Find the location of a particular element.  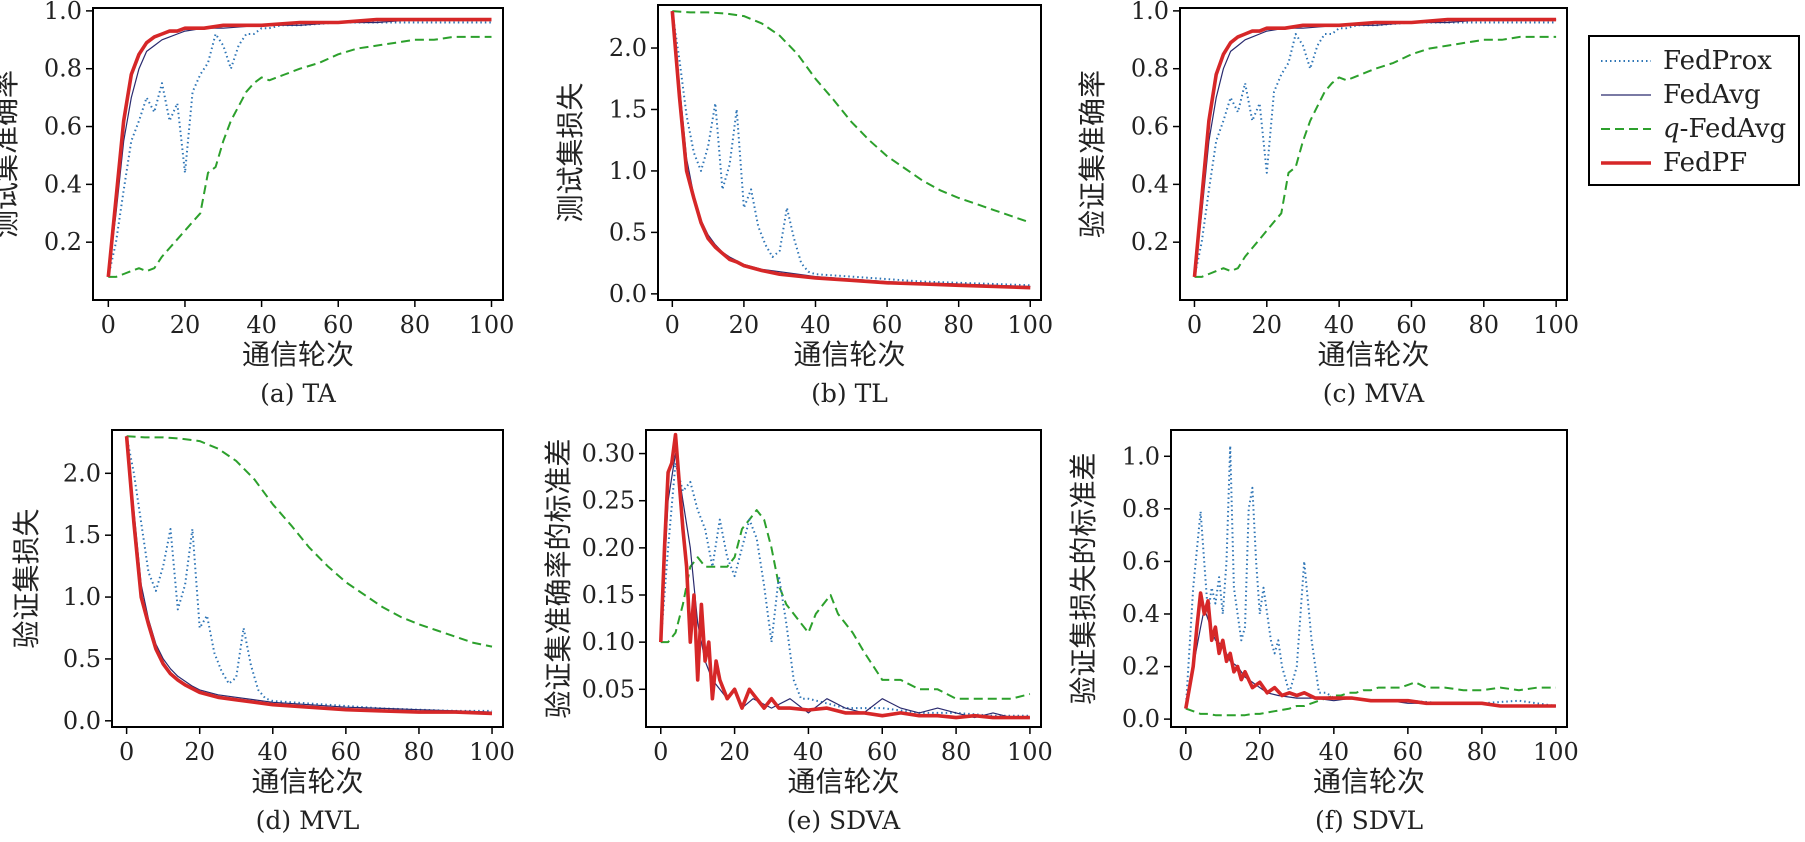

y-axis-label: 测试集准确率 is located at coordinates (11, 154).